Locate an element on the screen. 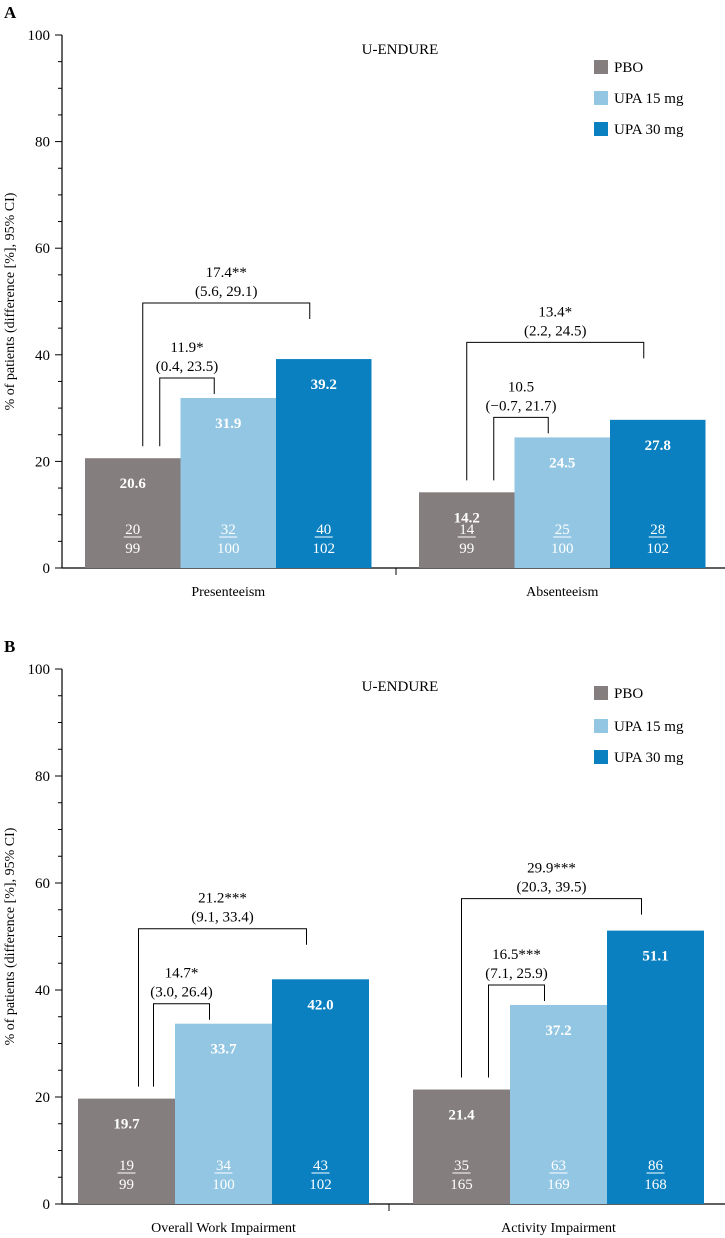  bar-value-label: 39.2 is located at coordinates (324, 385).